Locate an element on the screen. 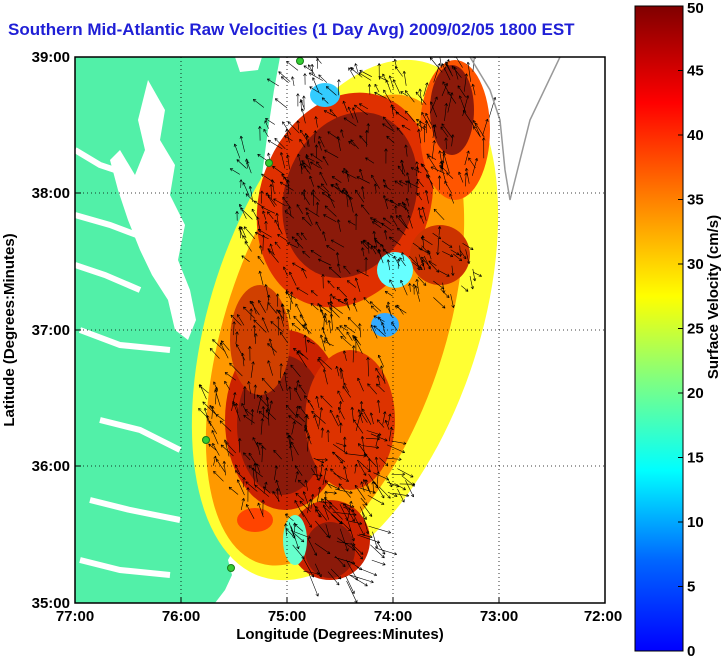 The image size is (724, 659). x-tick-label: 77:00 is located at coordinates (75, 616).